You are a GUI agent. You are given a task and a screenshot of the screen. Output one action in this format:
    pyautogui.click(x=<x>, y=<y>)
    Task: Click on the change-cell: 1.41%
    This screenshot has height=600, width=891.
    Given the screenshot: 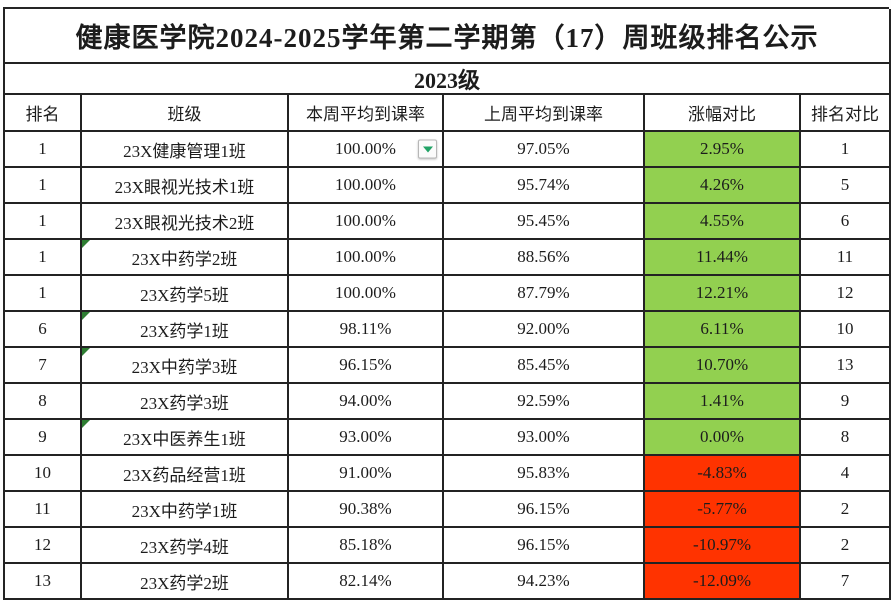 What is the action you would take?
    pyautogui.click(x=723, y=402)
    